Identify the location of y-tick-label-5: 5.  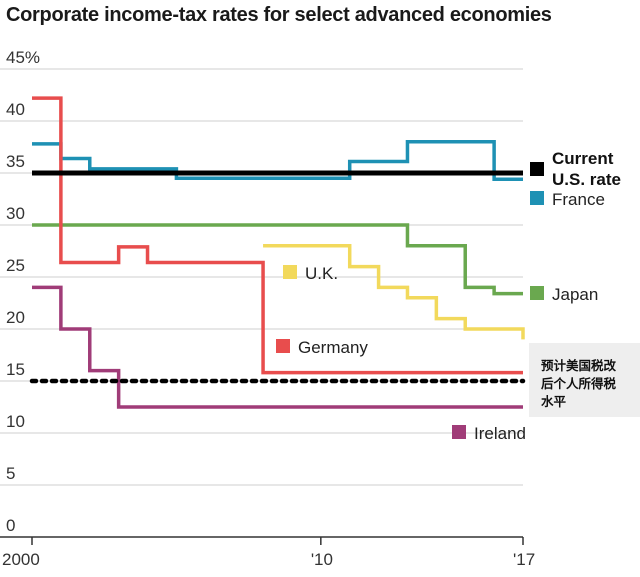
(10, 473).